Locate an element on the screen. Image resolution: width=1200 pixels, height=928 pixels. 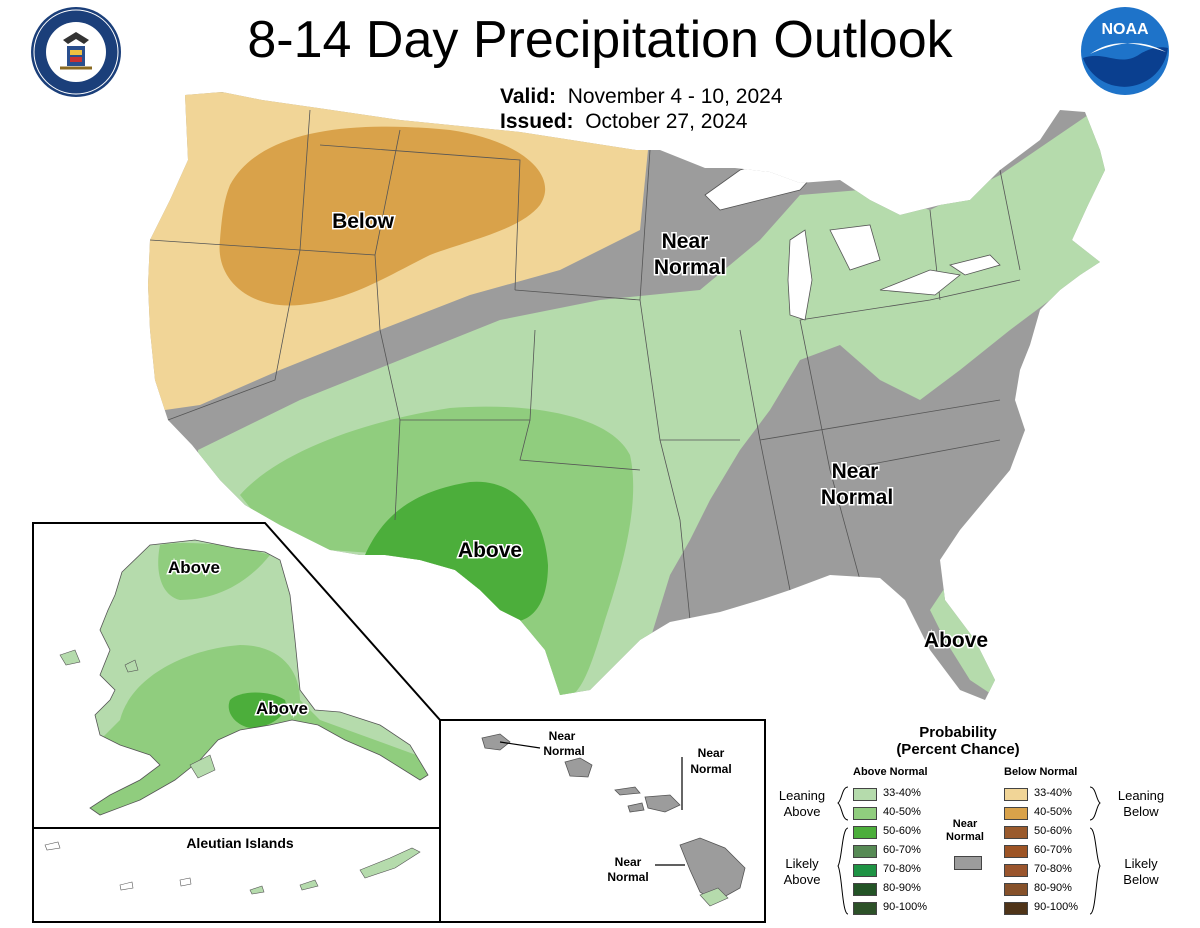
legend-below-label-4: 70-80% is located at coordinates (1053, 869).